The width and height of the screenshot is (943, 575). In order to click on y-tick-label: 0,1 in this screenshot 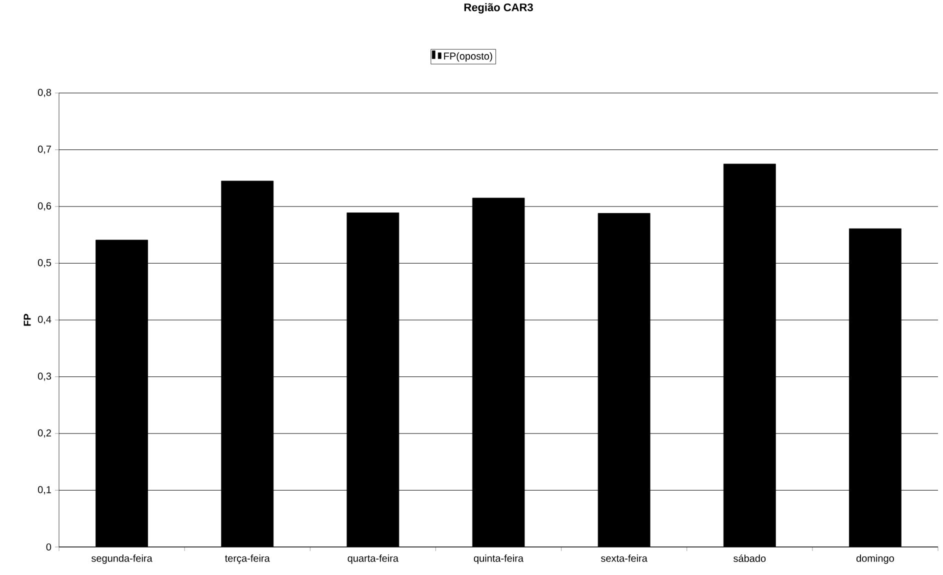, I will do `click(44, 490)`.